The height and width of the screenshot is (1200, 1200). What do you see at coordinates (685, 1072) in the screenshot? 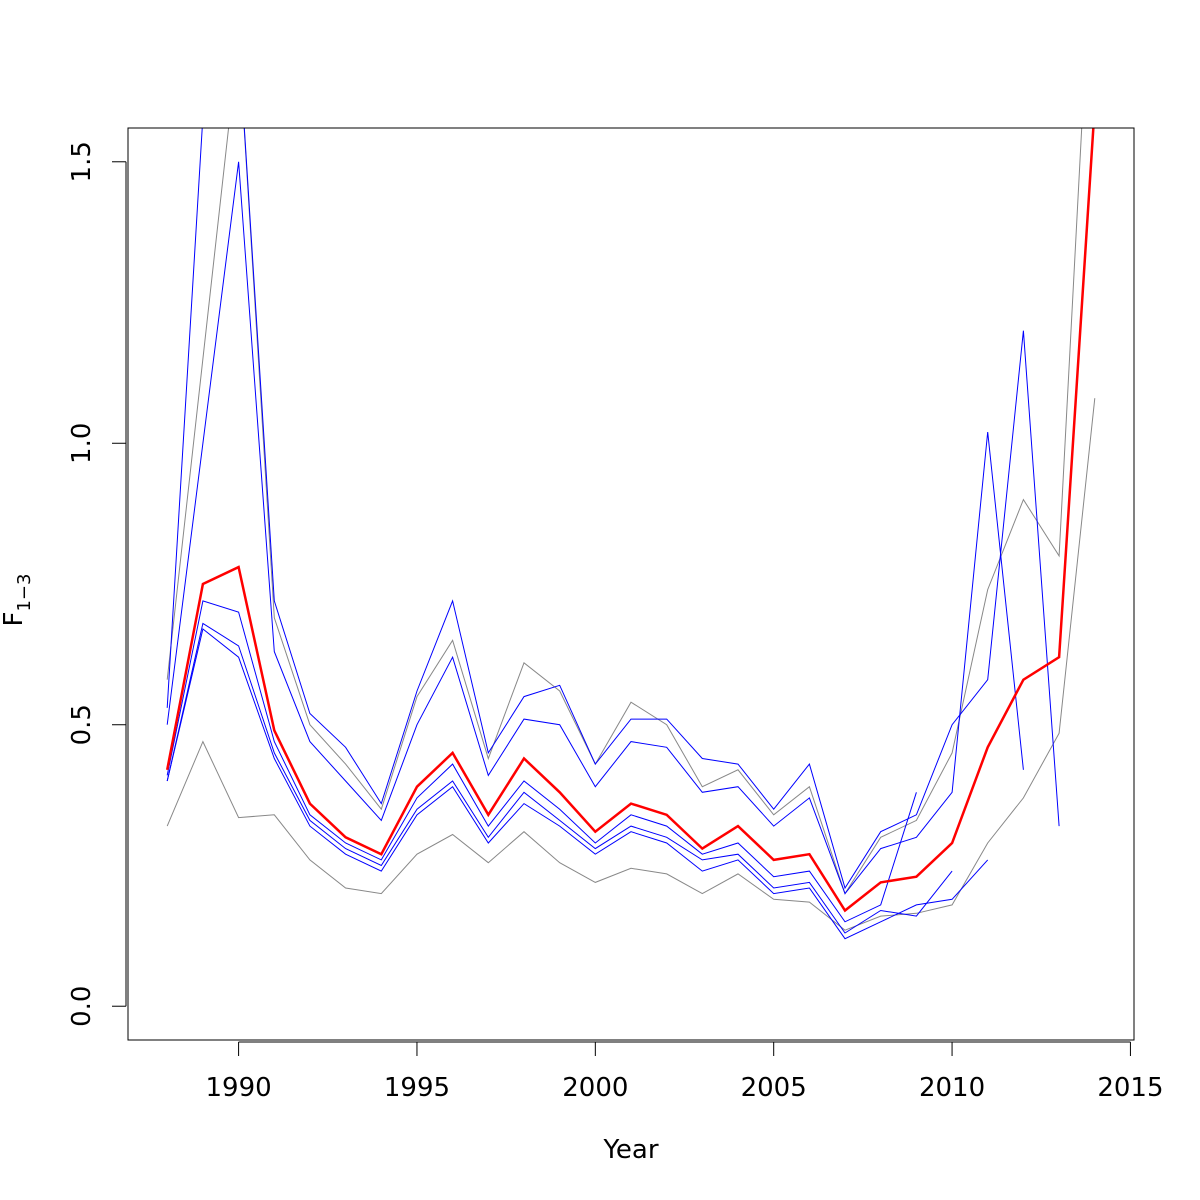
I see `x-axis: 1990 1995 2000 2005 2010 2015` at bounding box center [685, 1072].